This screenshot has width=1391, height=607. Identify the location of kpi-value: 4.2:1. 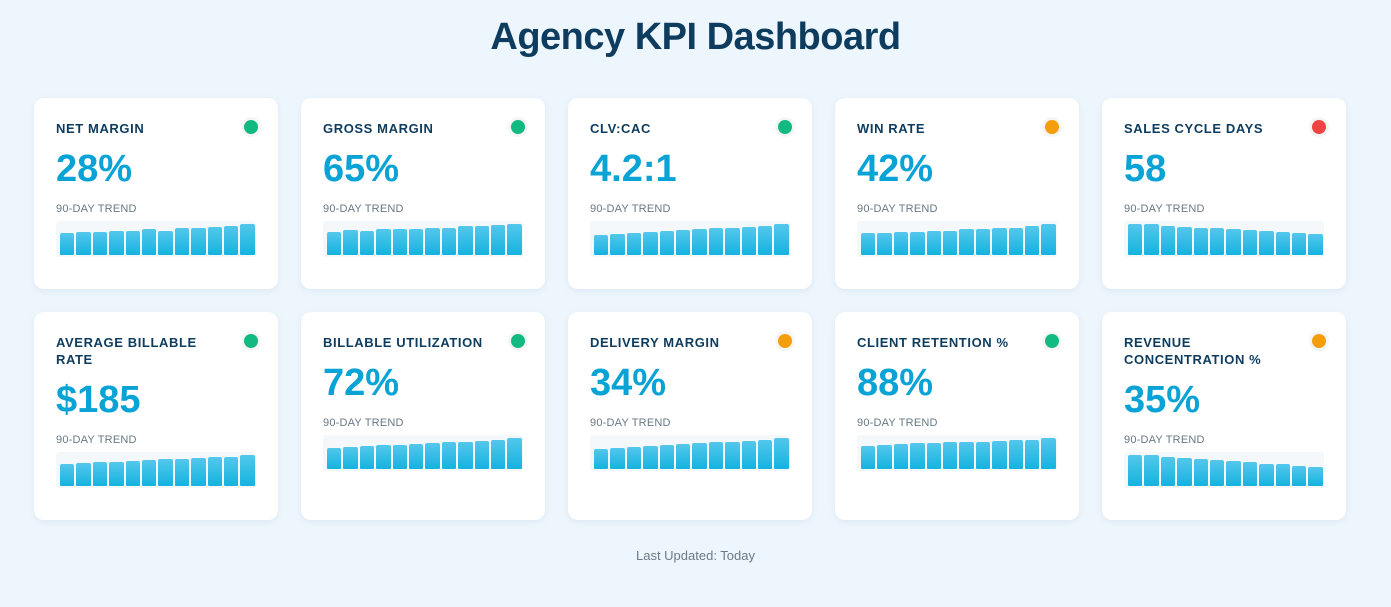
(633, 169).